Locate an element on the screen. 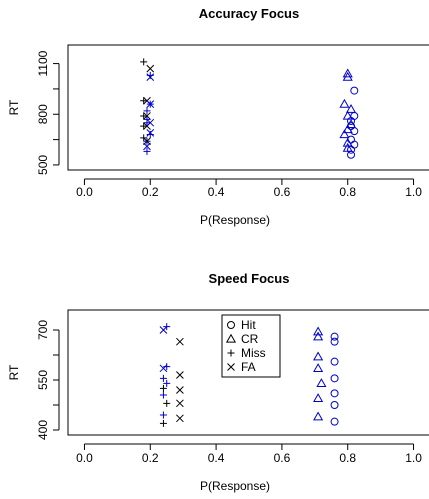  y-tick-label: 500 is located at coordinates (43, 165).